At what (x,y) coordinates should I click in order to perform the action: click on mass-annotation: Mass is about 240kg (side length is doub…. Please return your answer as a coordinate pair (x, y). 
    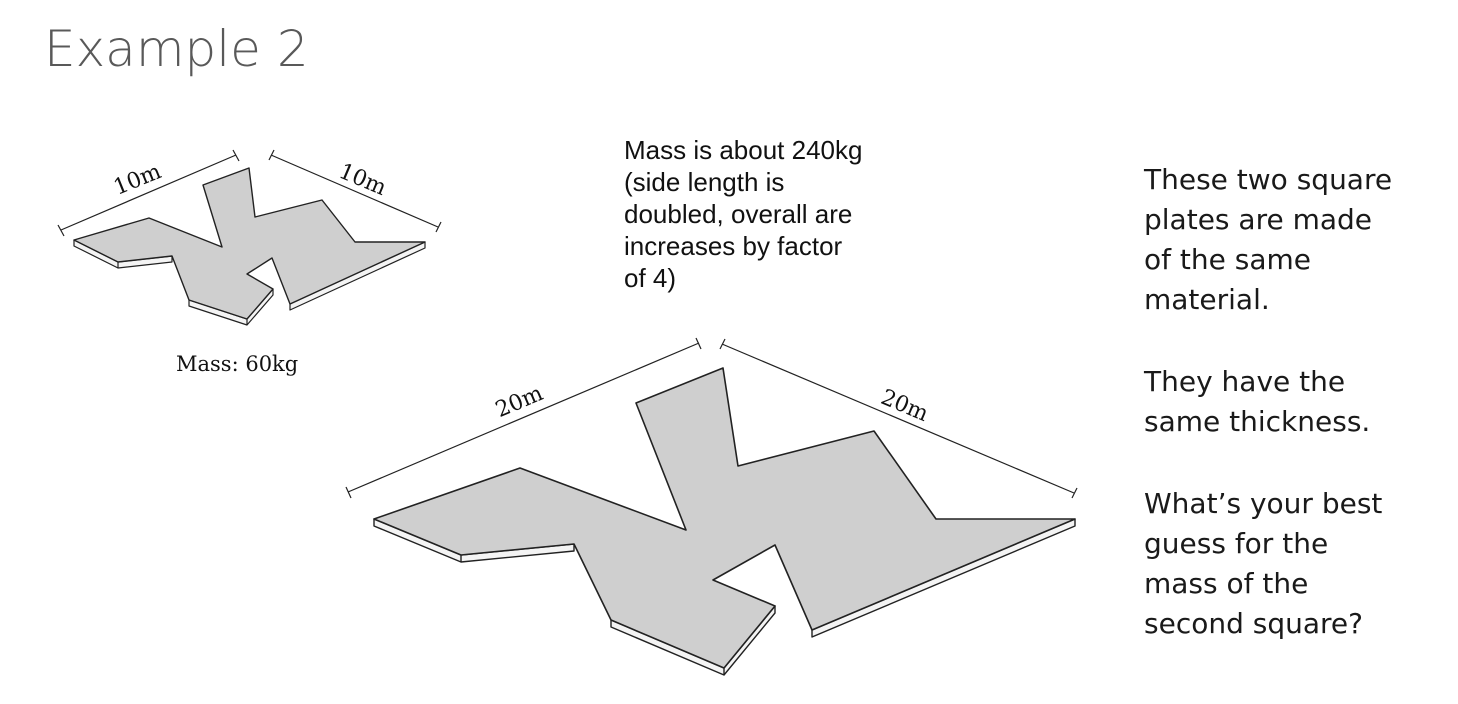
    Looking at the image, I should click on (774, 214).